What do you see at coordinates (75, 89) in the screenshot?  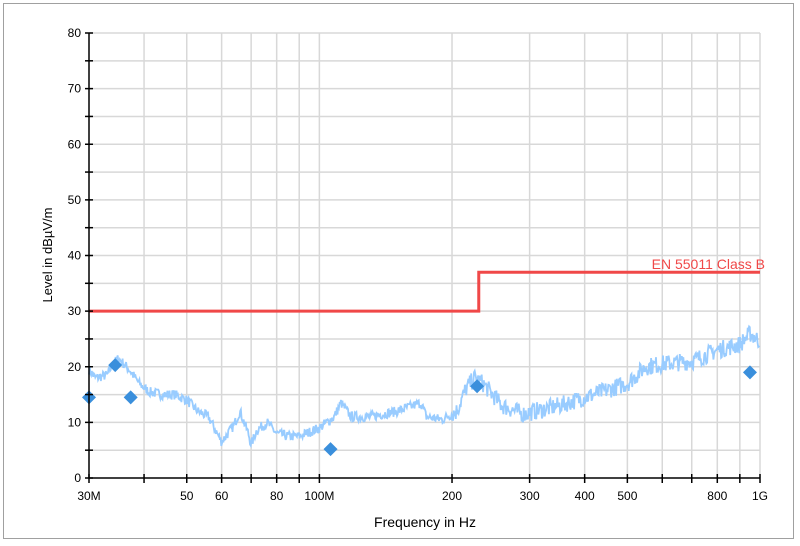 I see `y-tick-label: 70` at bounding box center [75, 89].